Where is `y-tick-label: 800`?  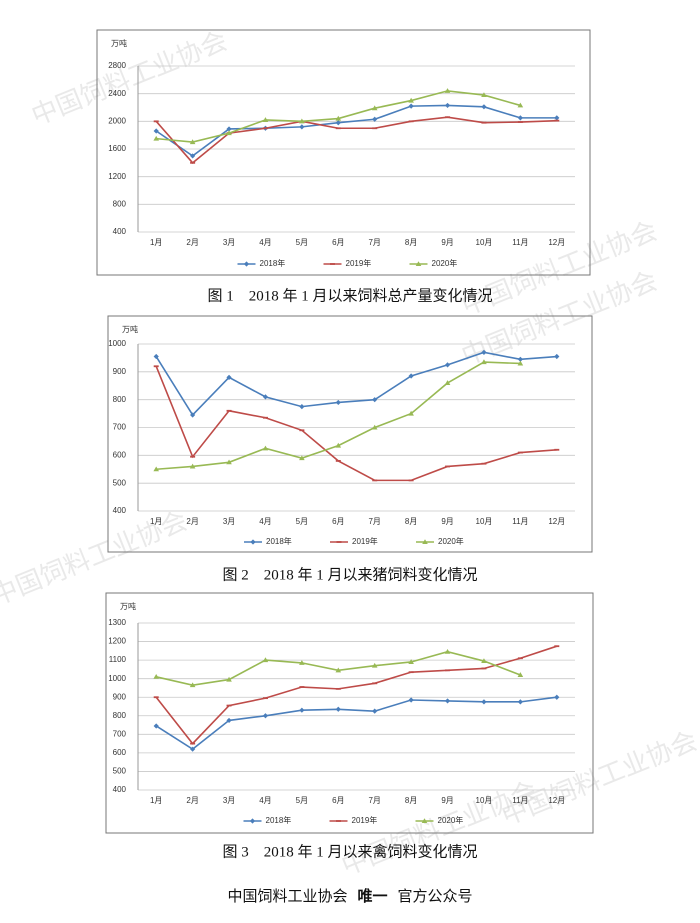 y-tick-label: 800 is located at coordinates (120, 203).